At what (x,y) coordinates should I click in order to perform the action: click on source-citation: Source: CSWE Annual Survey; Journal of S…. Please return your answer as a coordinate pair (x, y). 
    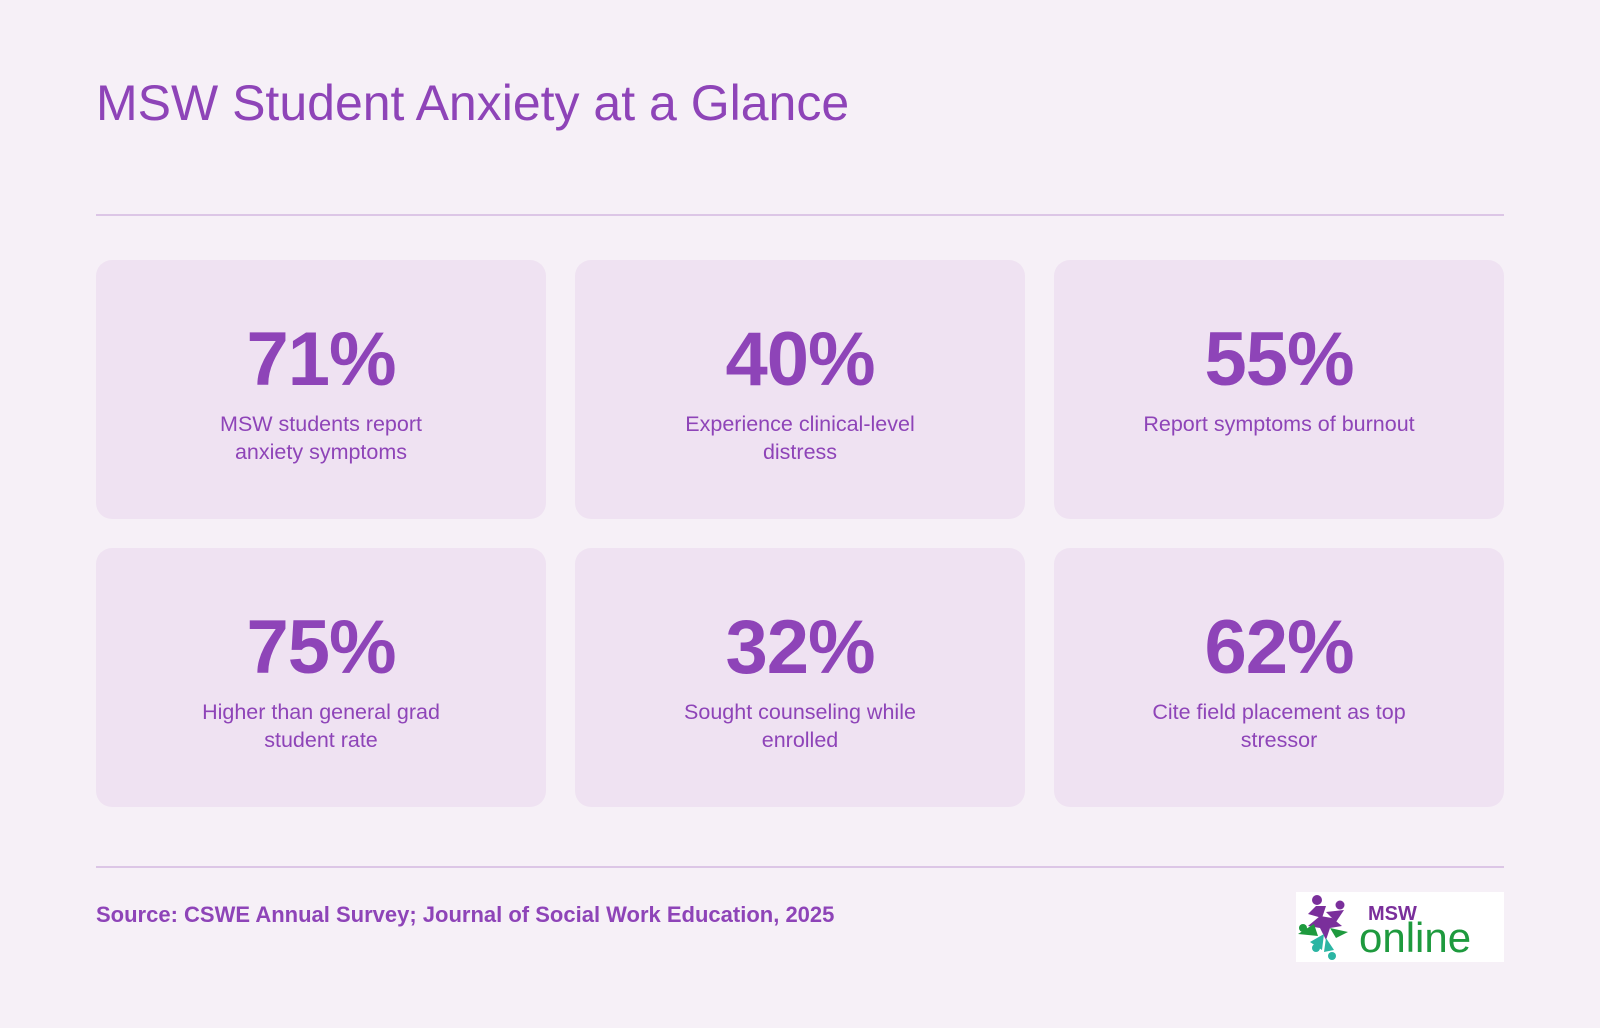
    Looking at the image, I should click on (465, 914).